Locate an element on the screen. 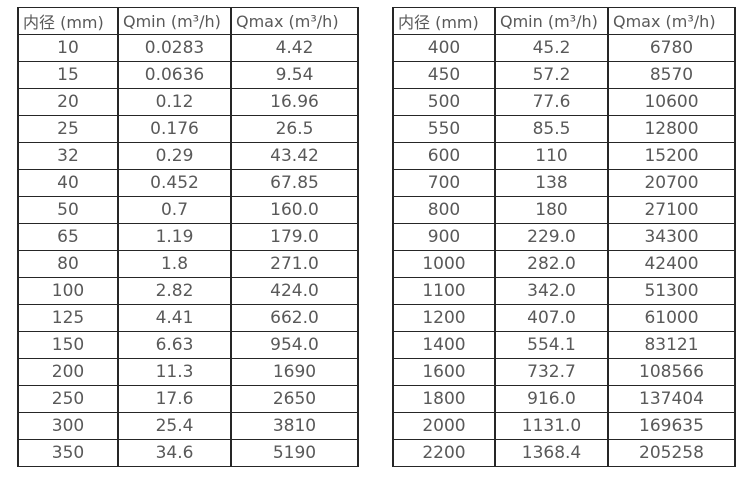 This screenshot has height=483, width=750. table-cell: 15 is located at coordinates (68, 75).